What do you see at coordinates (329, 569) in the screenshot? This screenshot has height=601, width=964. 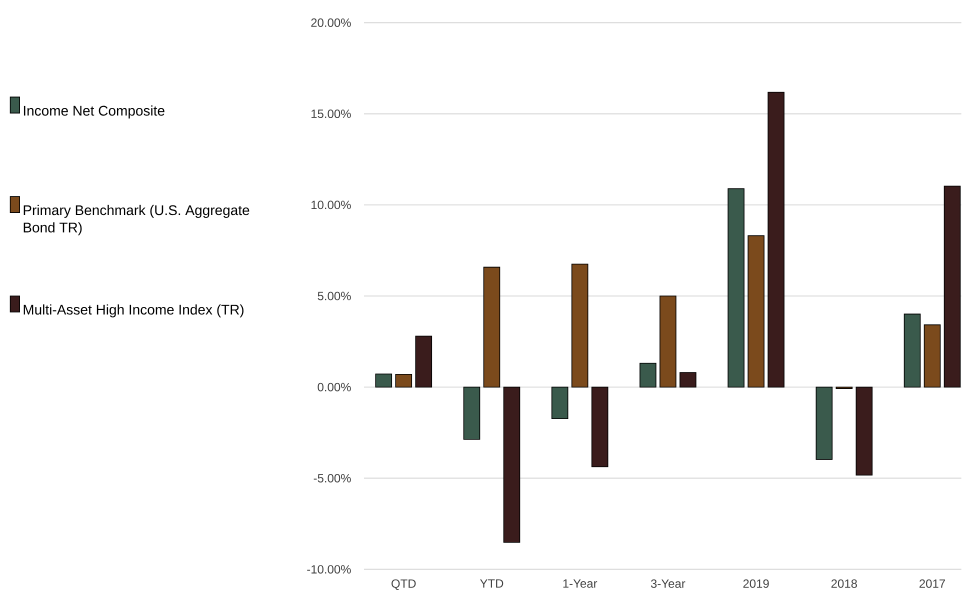 I see `y-tick-label: -10.00%` at bounding box center [329, 569].